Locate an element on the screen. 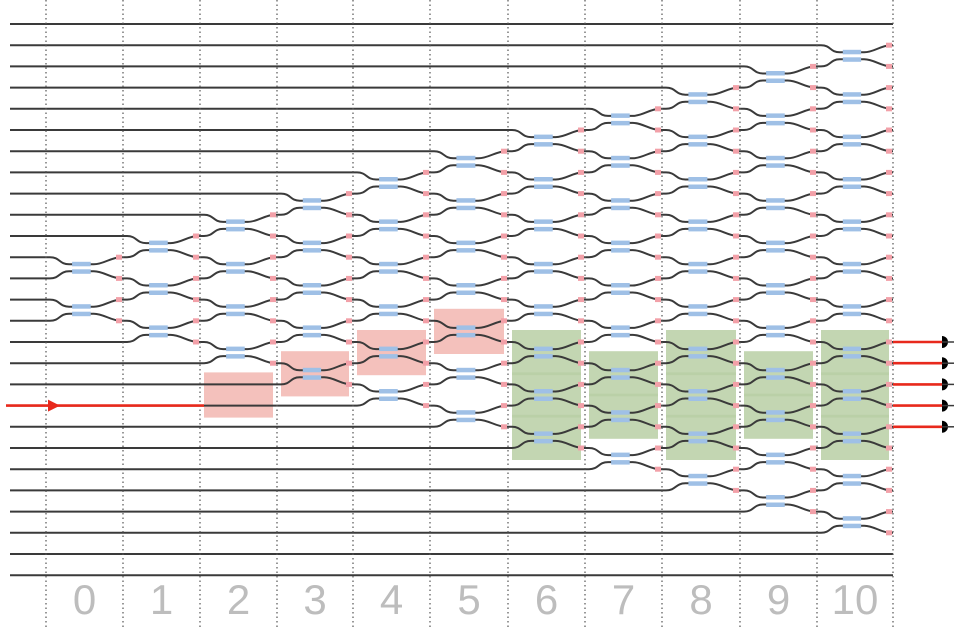 This screenshot has height=628, width=956. input-arrow is located at coordinates (54, 405).